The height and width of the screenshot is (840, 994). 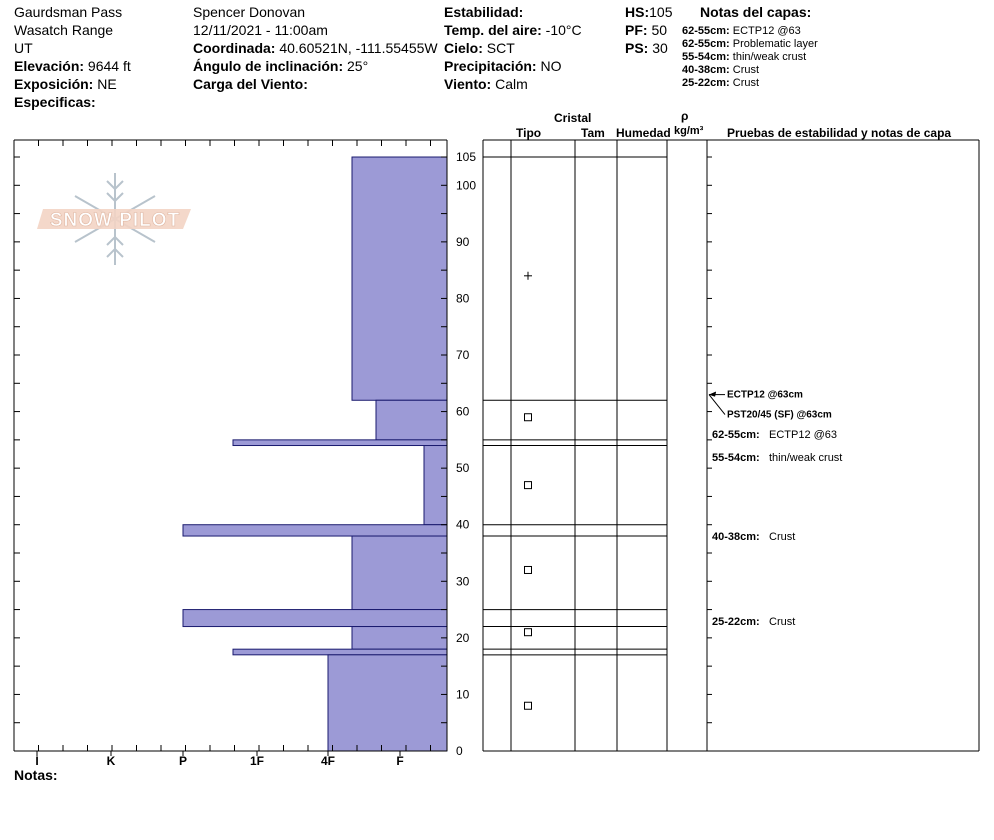 I want to click on moisture-header: Humedad, so click(x=643, y=133).